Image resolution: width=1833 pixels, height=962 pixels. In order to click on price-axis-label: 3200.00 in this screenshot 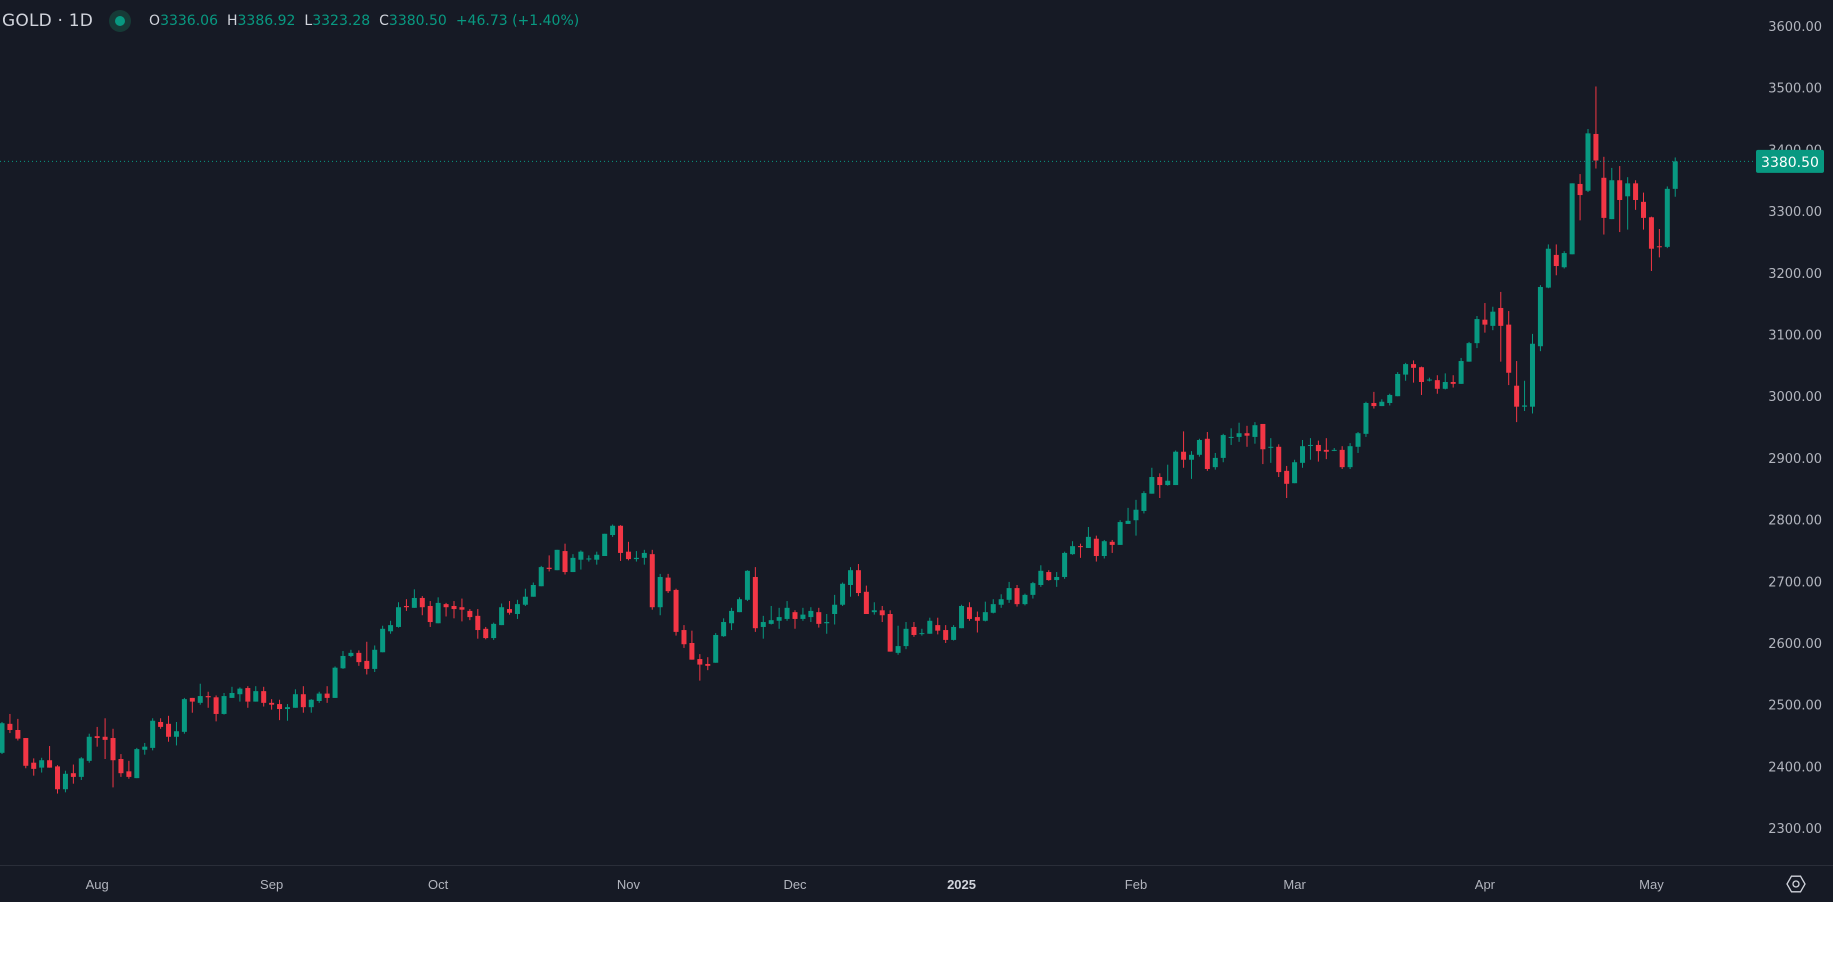, I will do `click(1795, 274)`.